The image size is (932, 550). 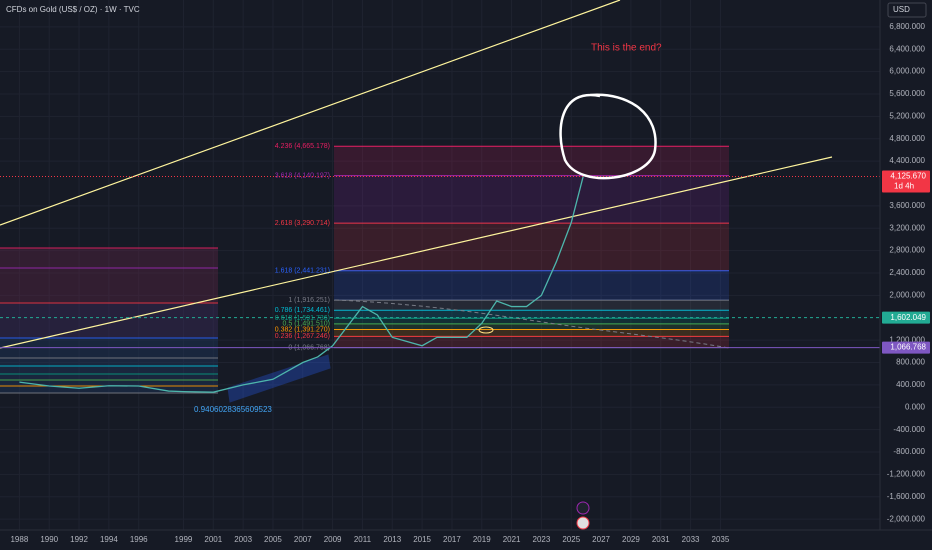 What do you see at coordinates (303, 539) in the screenshot?
I see `x-tick-label: 2007` at bounding box center [303, 539].